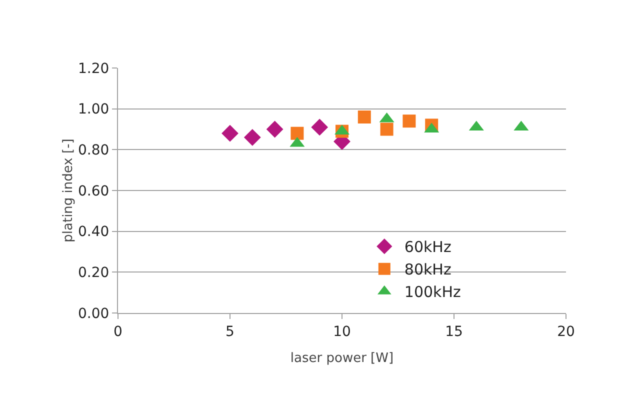 The image size is (636, 403). What do you see at coordinates (94, 232) in the screenshot?
I see `y-tick-label: 0.40` at bounding box center [94, 232].